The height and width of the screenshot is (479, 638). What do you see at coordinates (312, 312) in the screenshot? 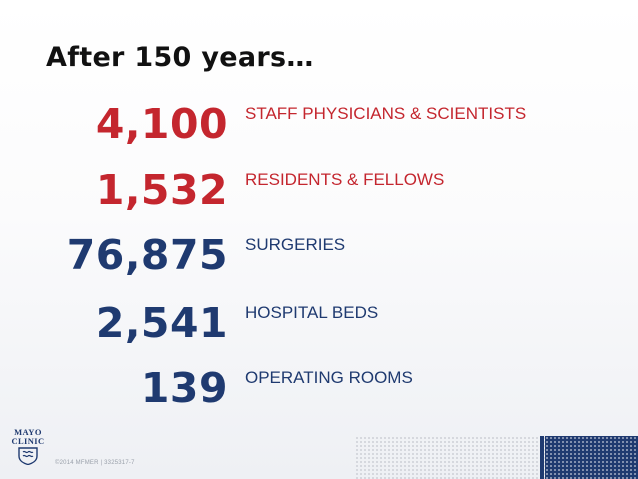
I see `stat-label: HOSPITAL BEDS` at bounding box center [312, 312].